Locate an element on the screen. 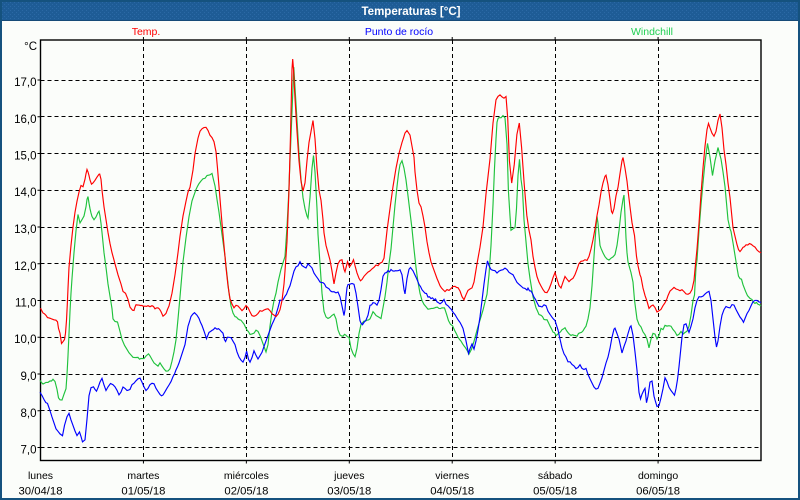  svg-text: miércoles is located at coordinates (246, 476).